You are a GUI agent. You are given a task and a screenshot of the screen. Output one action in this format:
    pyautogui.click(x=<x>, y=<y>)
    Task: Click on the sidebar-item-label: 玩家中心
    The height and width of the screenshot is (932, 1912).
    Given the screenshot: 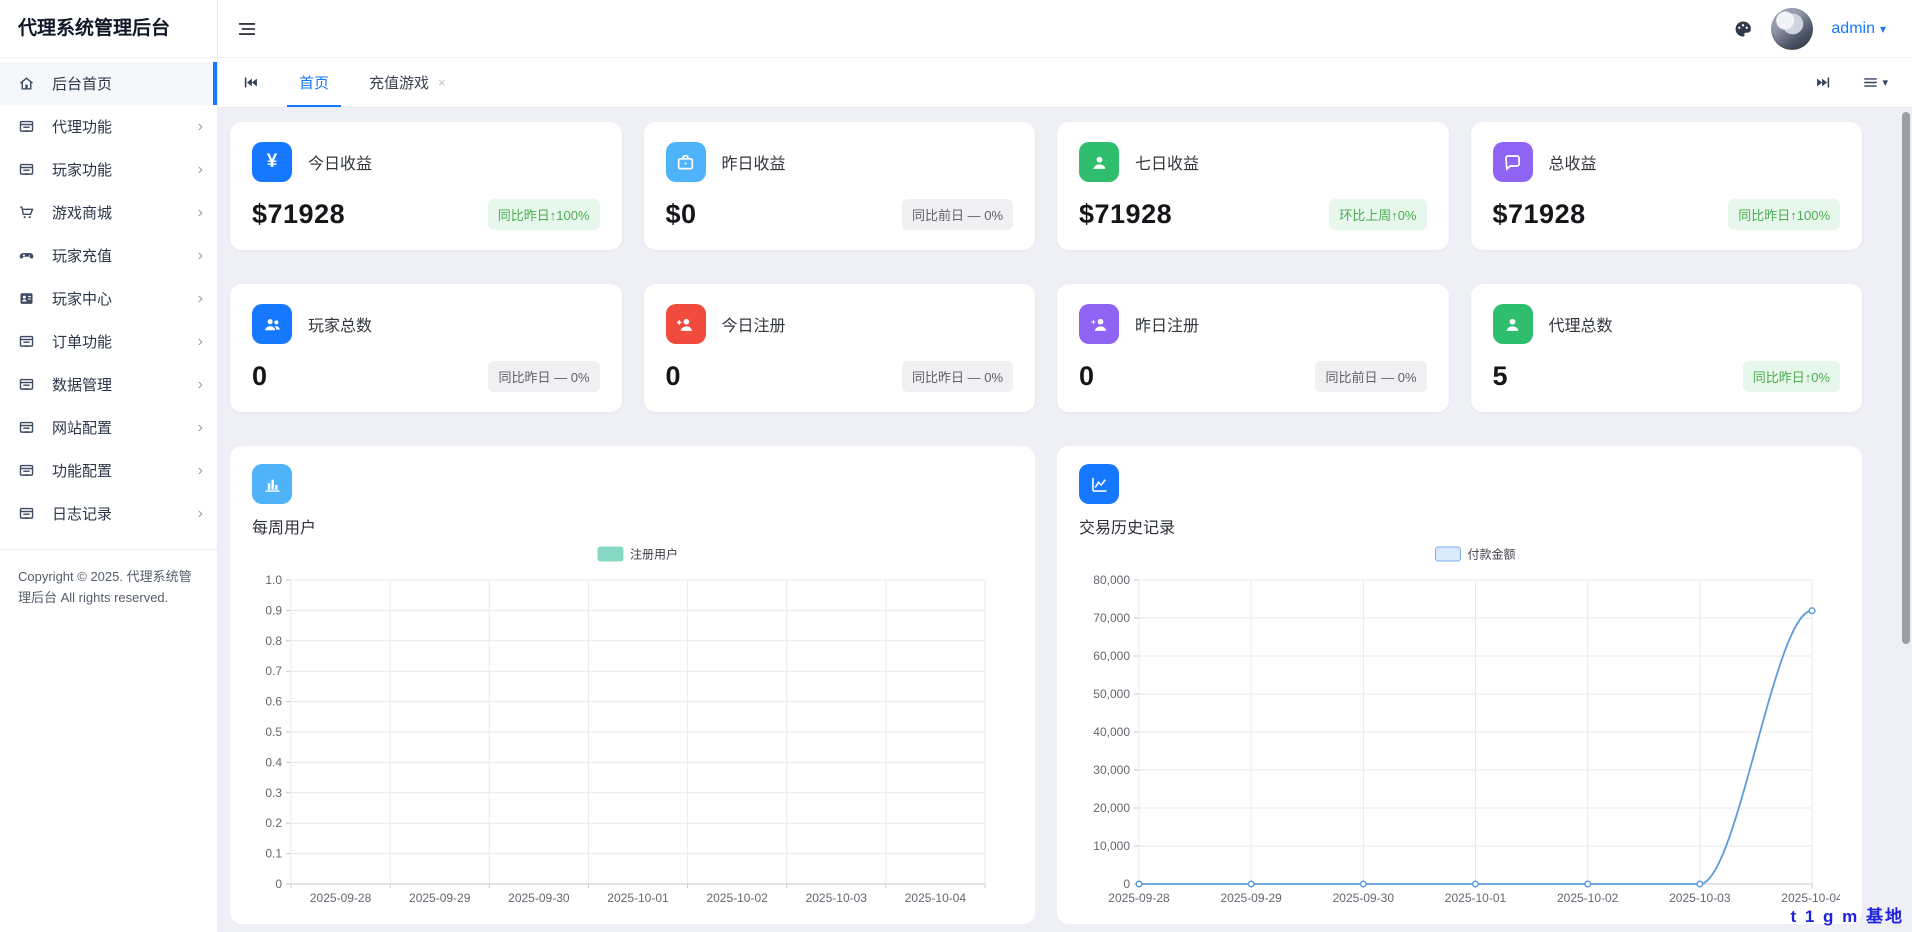 What is the action you would take?
    pyautogui.click(x=82, y=299)
    